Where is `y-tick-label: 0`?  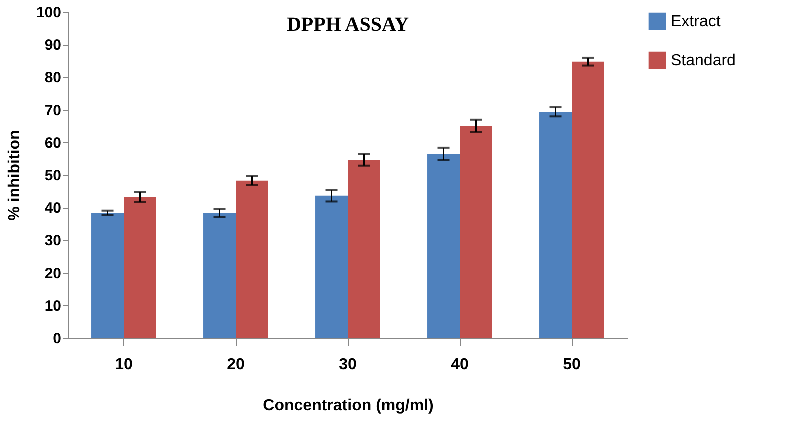 y-tick-label: 0 is located at coordinates (57, 339).